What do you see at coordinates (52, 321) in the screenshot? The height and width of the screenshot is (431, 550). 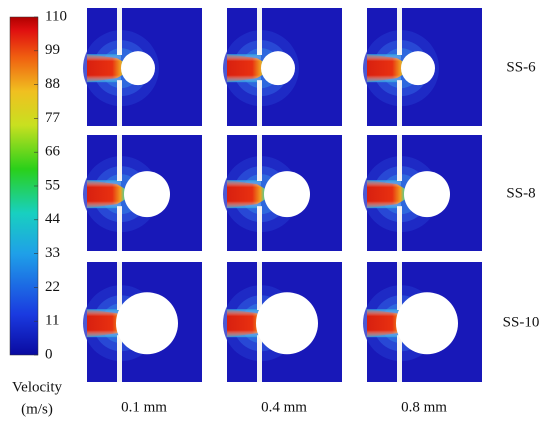 I see `colorbar-tick-label: 11` at bounding box center [52, 321].